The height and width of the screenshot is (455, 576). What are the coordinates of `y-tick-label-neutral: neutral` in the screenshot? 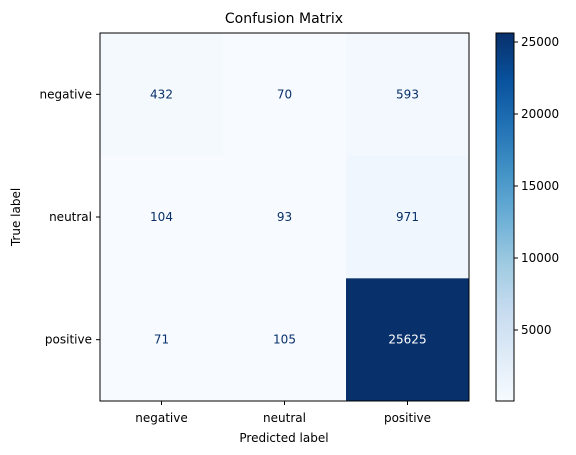 It's located at (70, 217).